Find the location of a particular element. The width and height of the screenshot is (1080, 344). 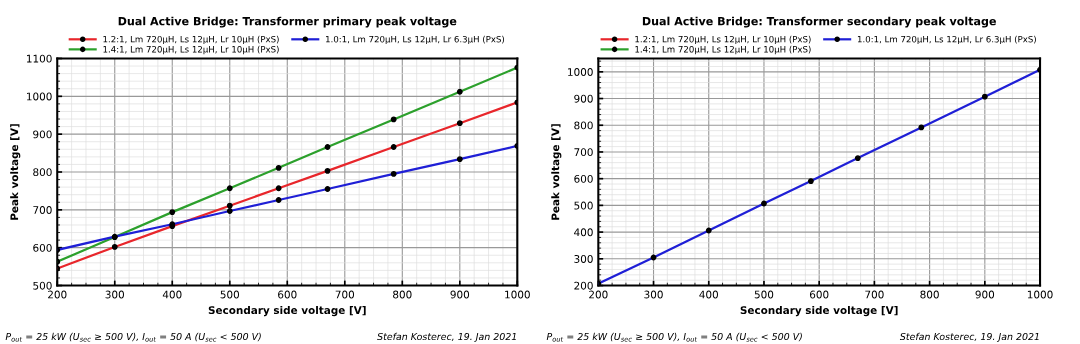

y-tick-label: 300 is located at coordinates (583, 259).